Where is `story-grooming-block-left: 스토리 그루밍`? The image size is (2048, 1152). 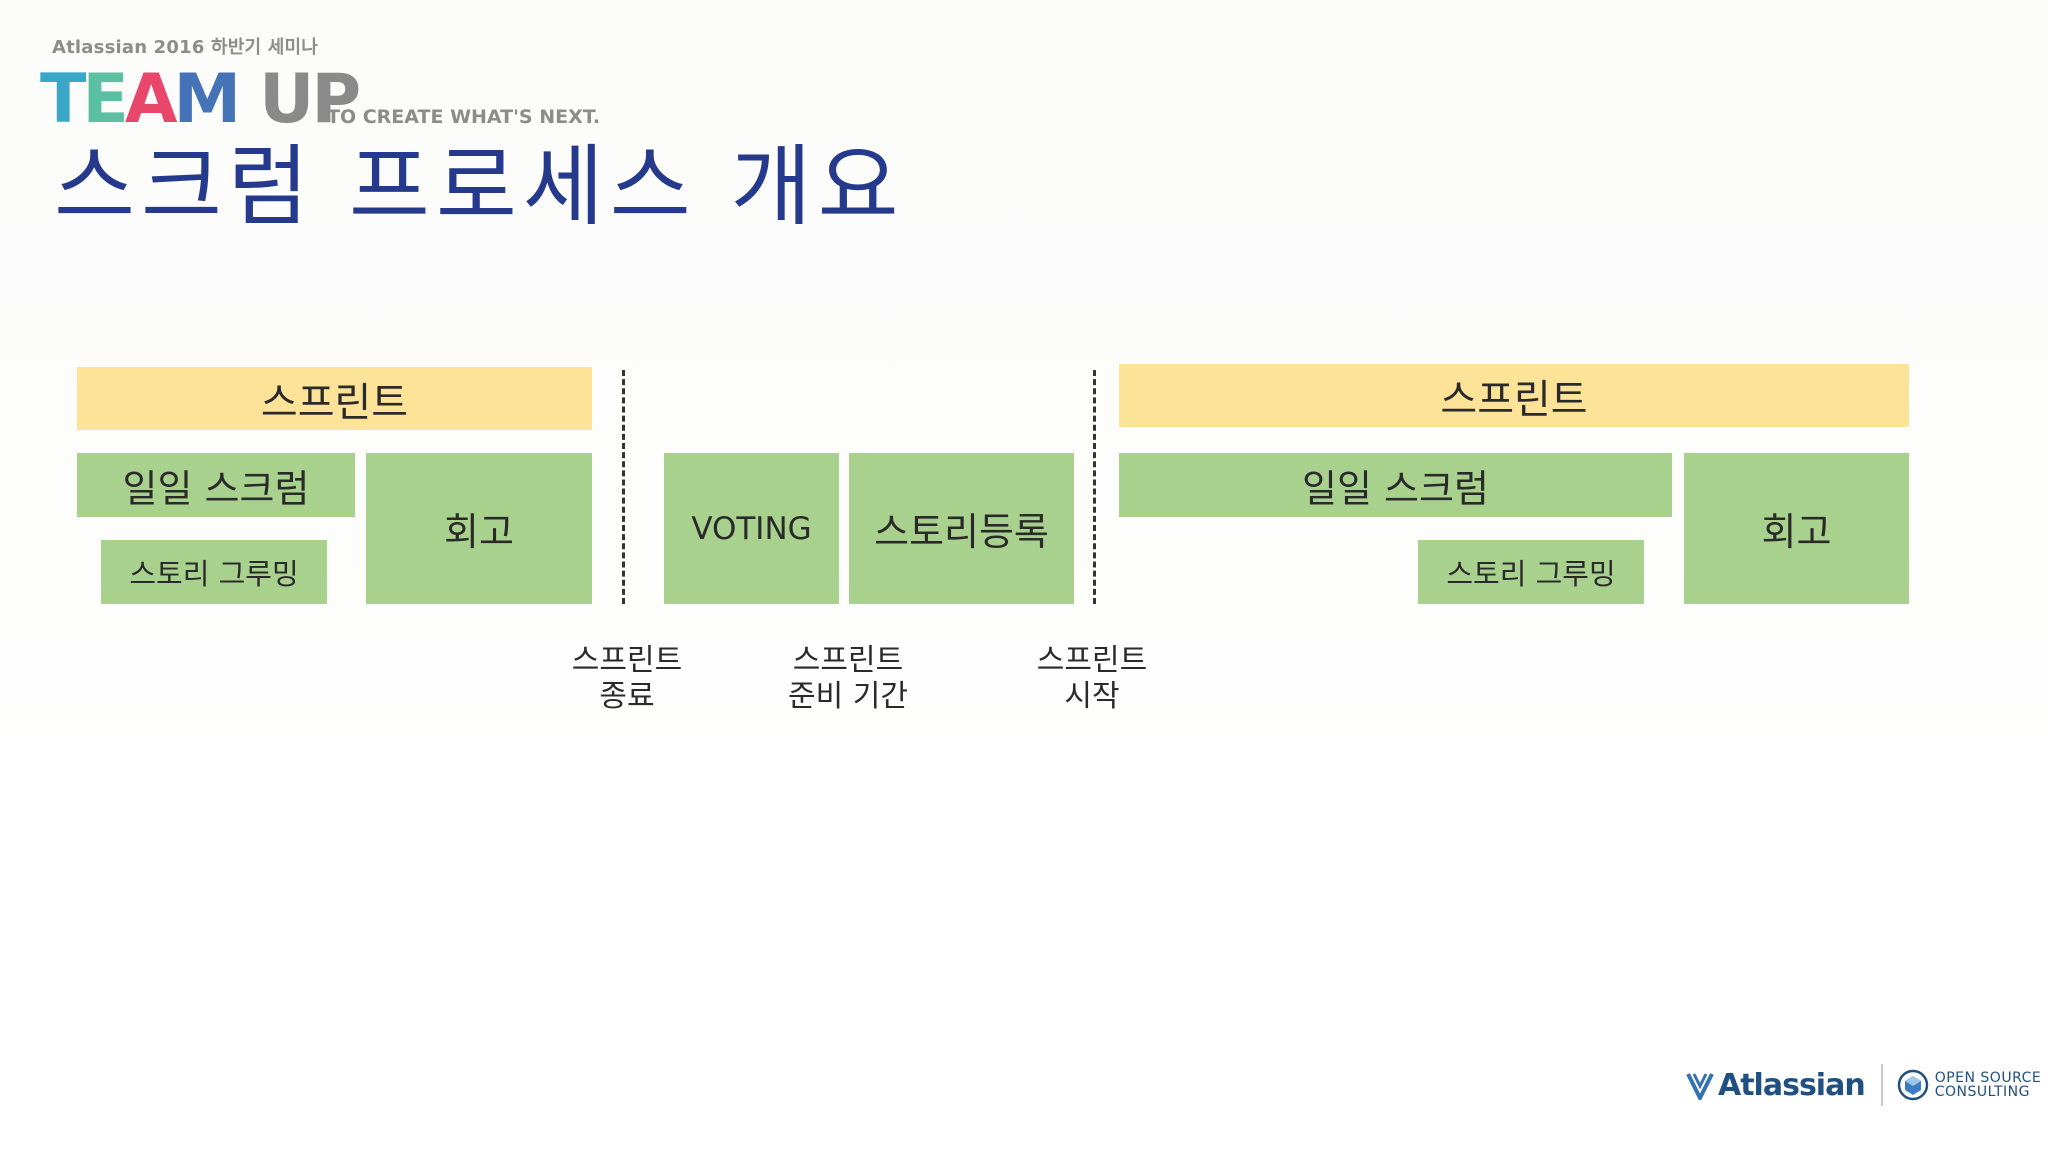
story-grooming-block-left: 스토리 그루밍 is located at coordinates (214, 572).